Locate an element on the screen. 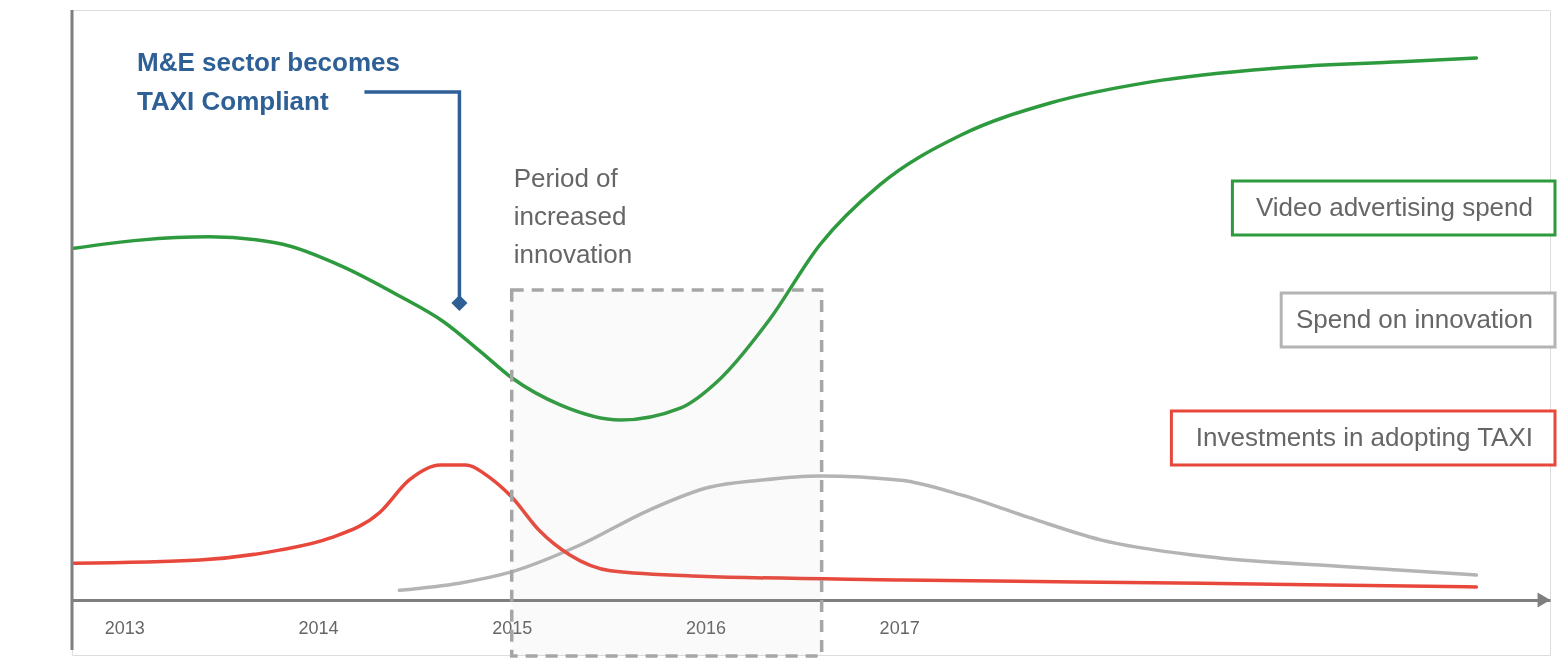 Image resolution: width=1564 pixels, height=658 pixels. text: Spend on innovation is located at coordinates (1414, 319).